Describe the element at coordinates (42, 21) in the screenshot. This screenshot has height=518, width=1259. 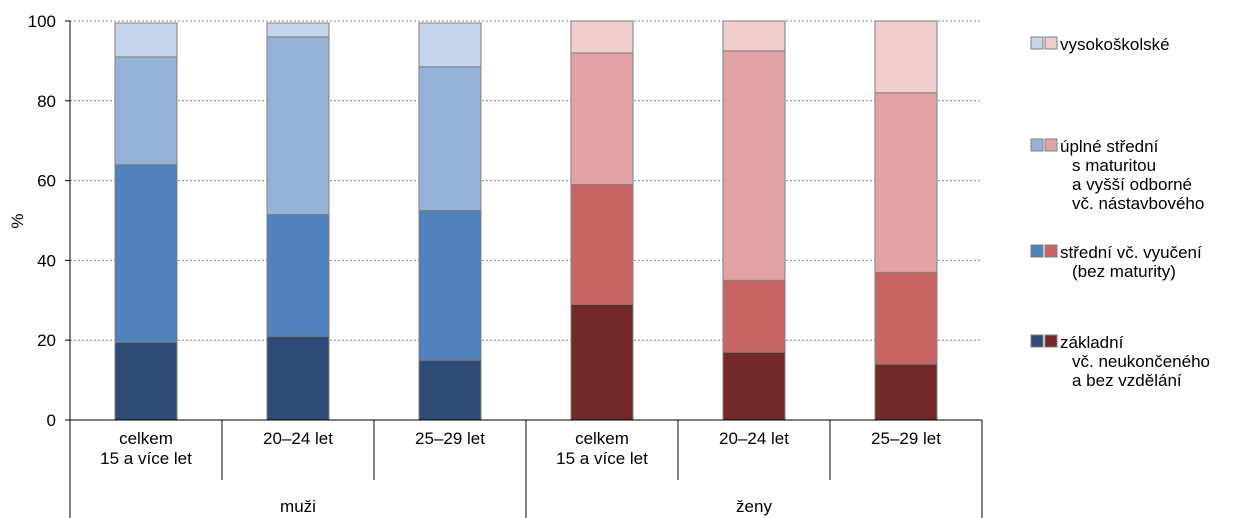
I see `y-tick-label: 100` at that location.